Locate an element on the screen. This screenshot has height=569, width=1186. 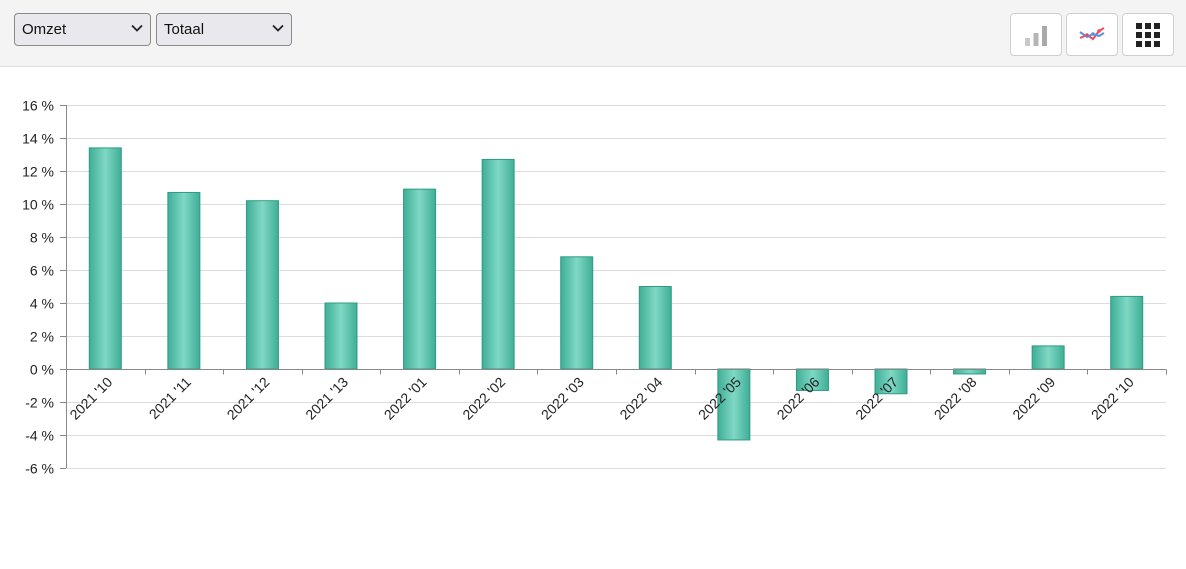
x-tick-label: 2021 '12 is located at coordinates (248, 398).